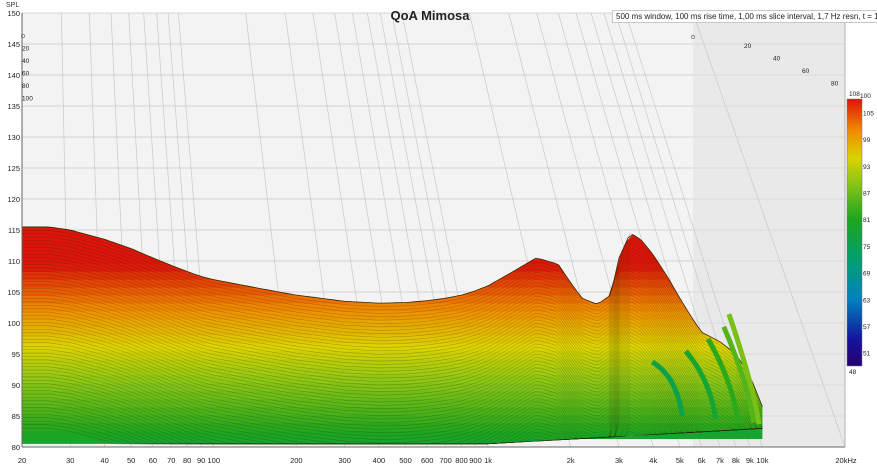  Describe the element at coordinates (702, 460) in the screenshot. I see `x-tick-label: 6k` at that location.